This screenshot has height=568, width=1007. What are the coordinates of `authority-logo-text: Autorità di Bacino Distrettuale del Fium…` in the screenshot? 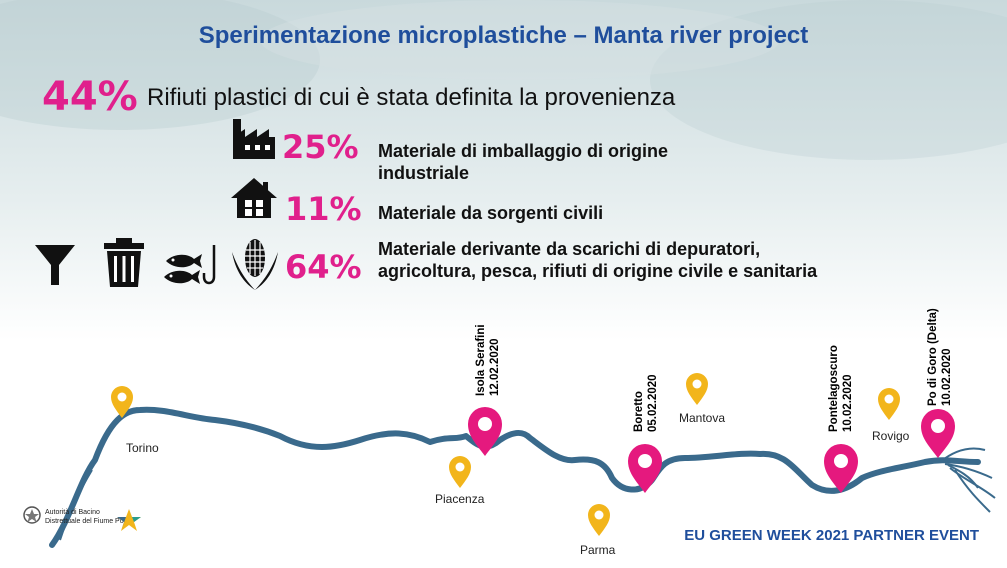 It's located at (84, 517).